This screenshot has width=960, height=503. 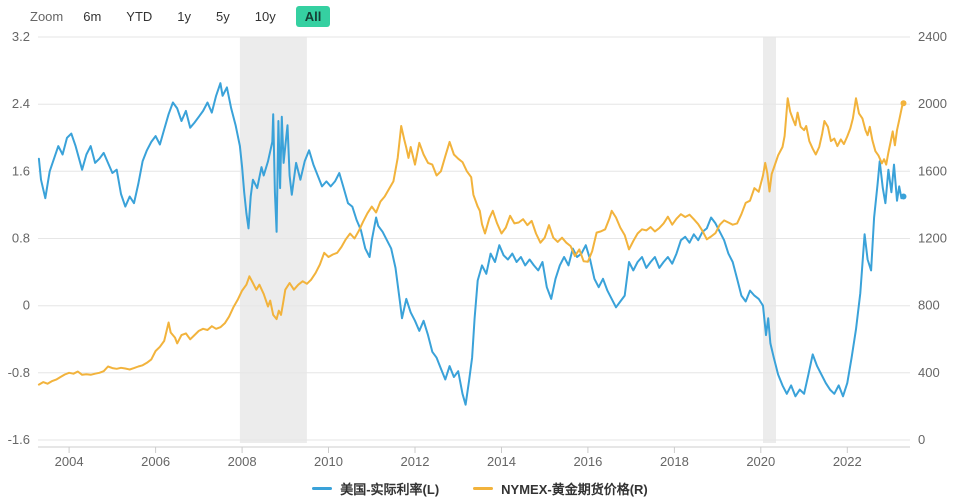 I want to click on x-axis-label: 2014, so click(x=501, y=461).